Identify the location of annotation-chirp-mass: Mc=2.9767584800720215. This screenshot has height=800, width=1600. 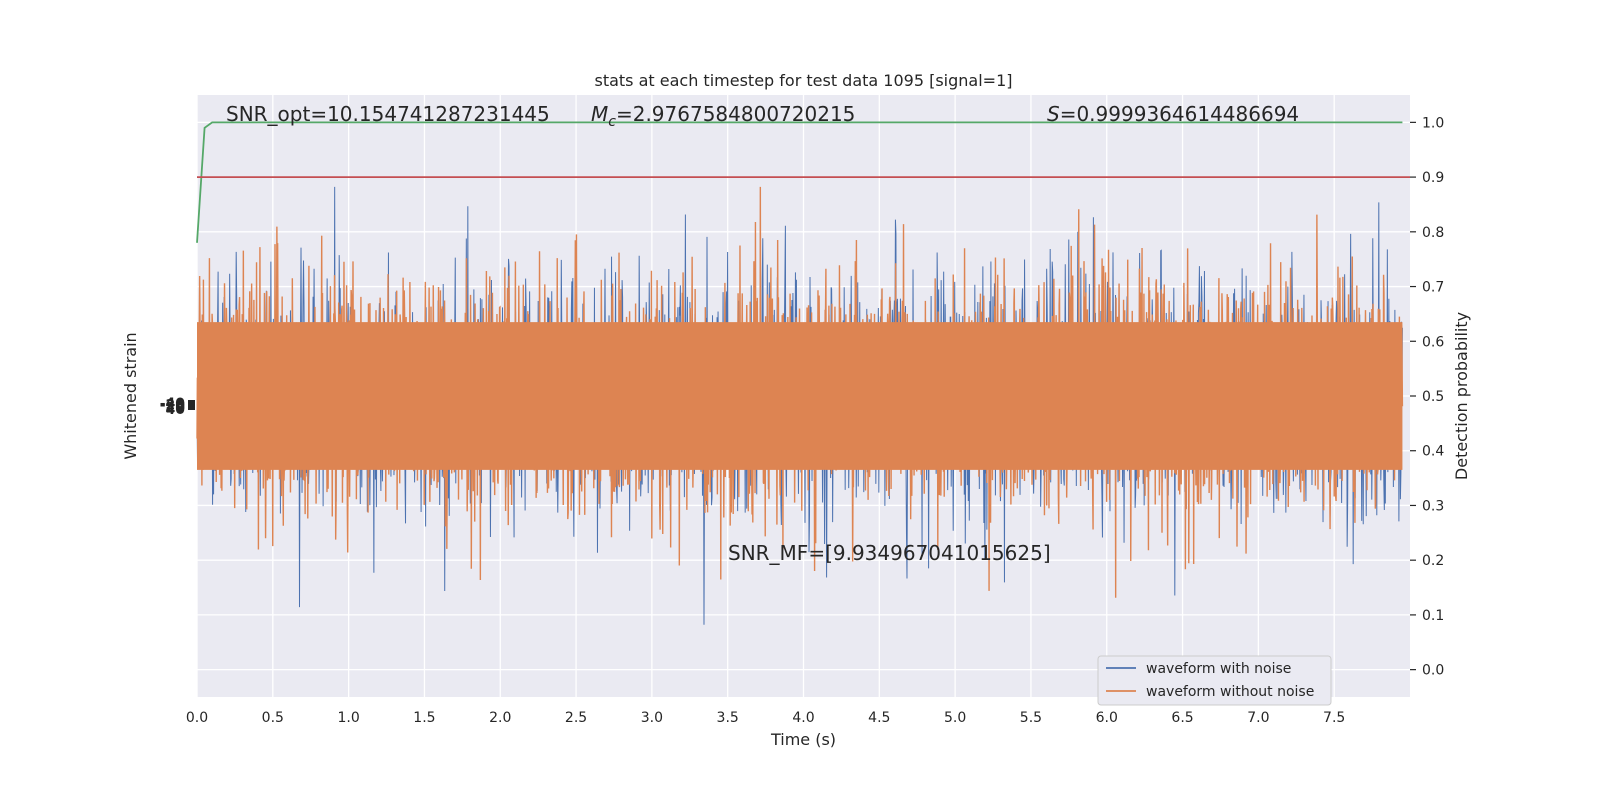
(723, 116).